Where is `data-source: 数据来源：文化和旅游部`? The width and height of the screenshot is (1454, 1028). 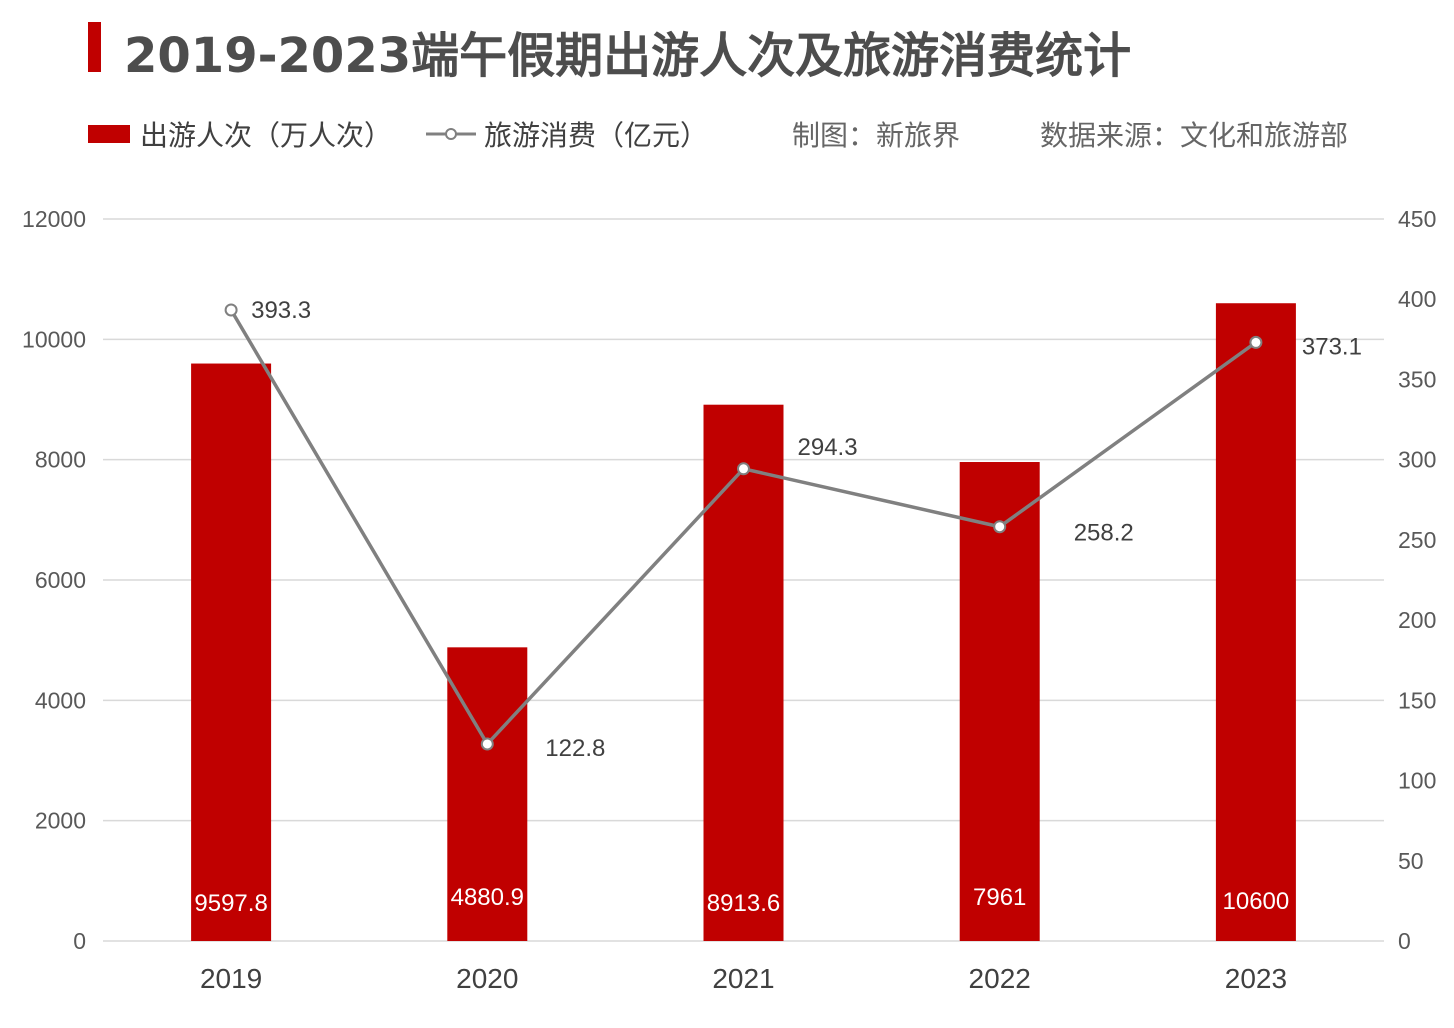 data-source: 数据来源：文化和旅游部 is located at coordinates (1194, 134).